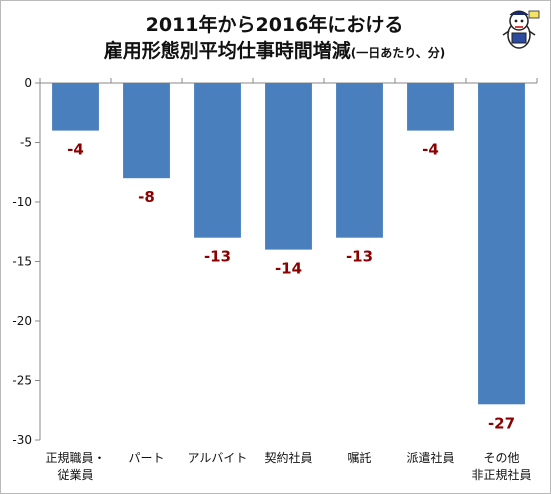 This screenshot has height=494, width=551. Describe the element at coordinates (75, 457) in the screenshot. I see `x-category-label: 正規職員・` at that location.